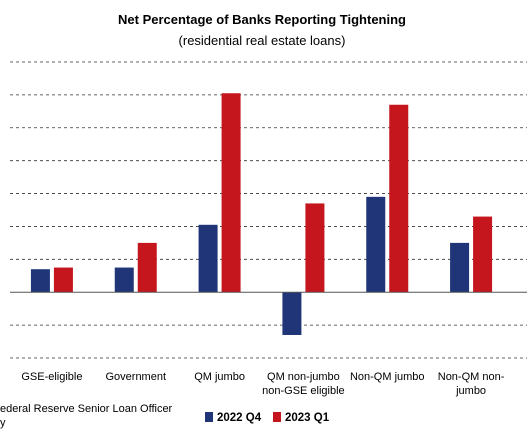  Describe the element at coordinates (303, 384) in the screenshot. I see `x-tick-label: QM non-jumbo non-GSE eligible` at that location.